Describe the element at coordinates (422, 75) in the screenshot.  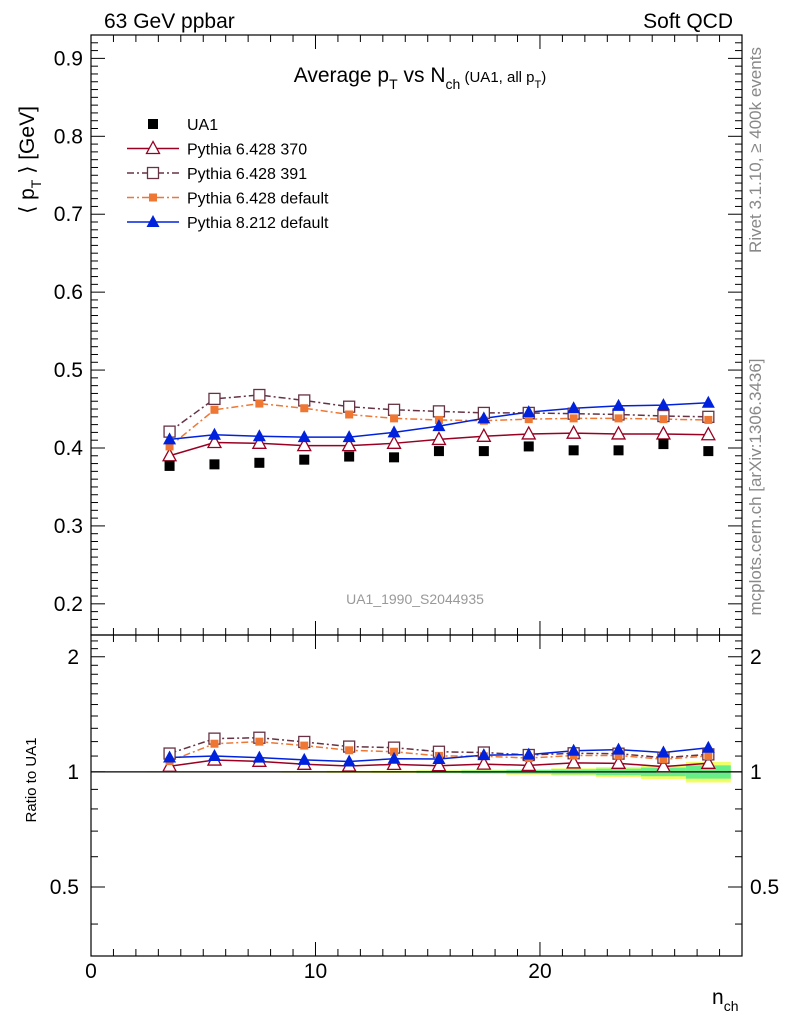
I see `title-mid: vs N` at that location.